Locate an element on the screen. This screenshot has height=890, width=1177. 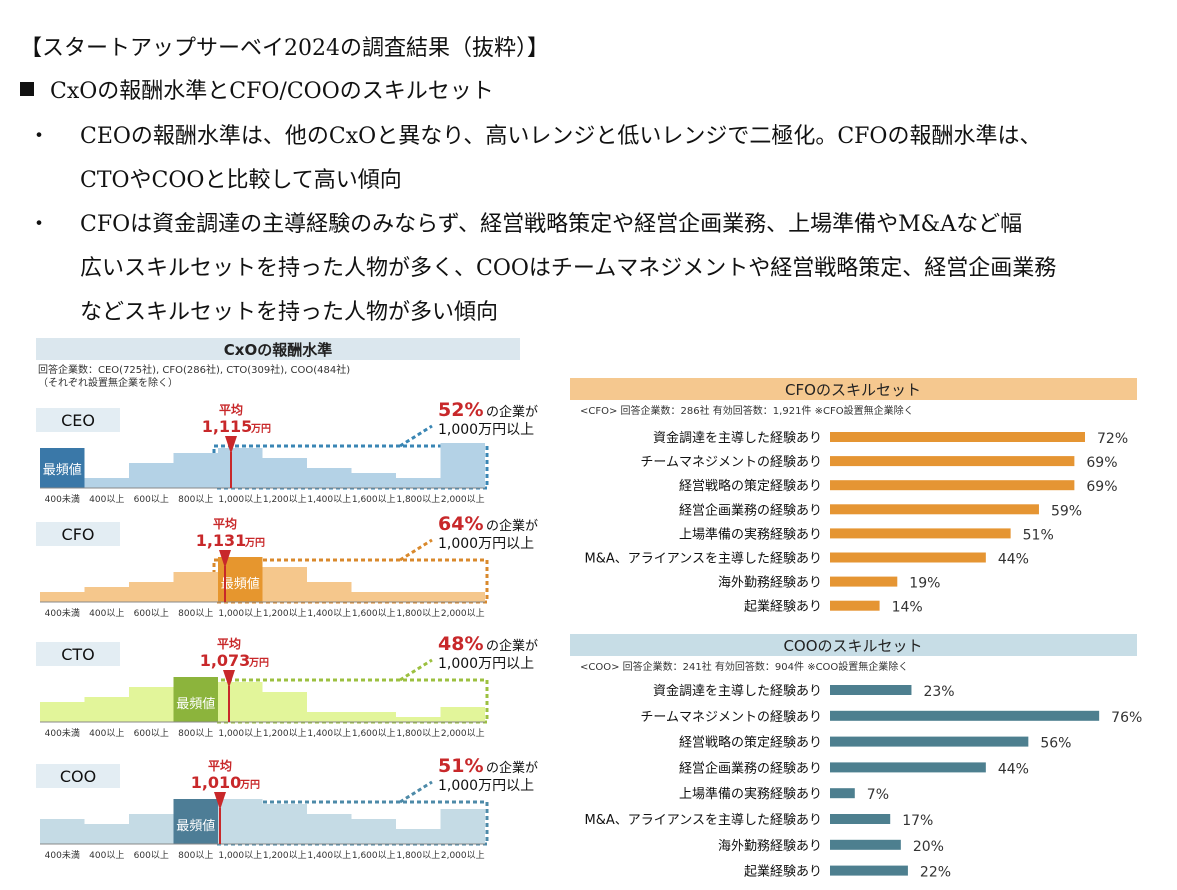
skill-value-label: 59% is located at coordinates (1066, 511).